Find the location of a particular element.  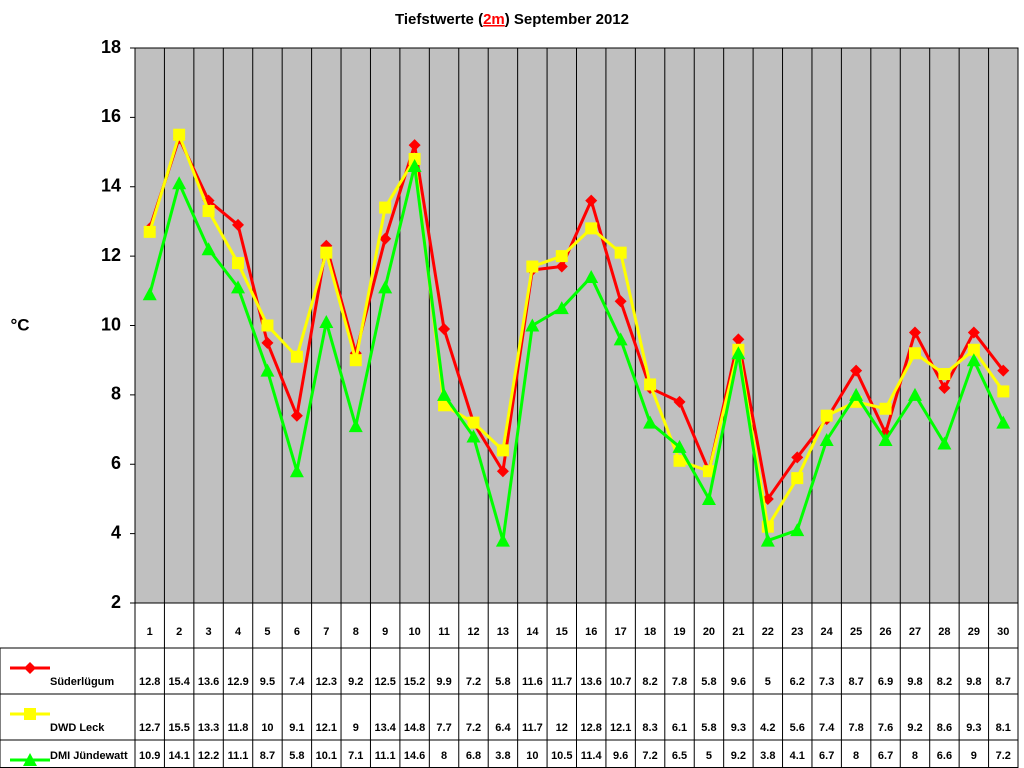

title-part: ) September 2012 is located at coordinates (567, 19).